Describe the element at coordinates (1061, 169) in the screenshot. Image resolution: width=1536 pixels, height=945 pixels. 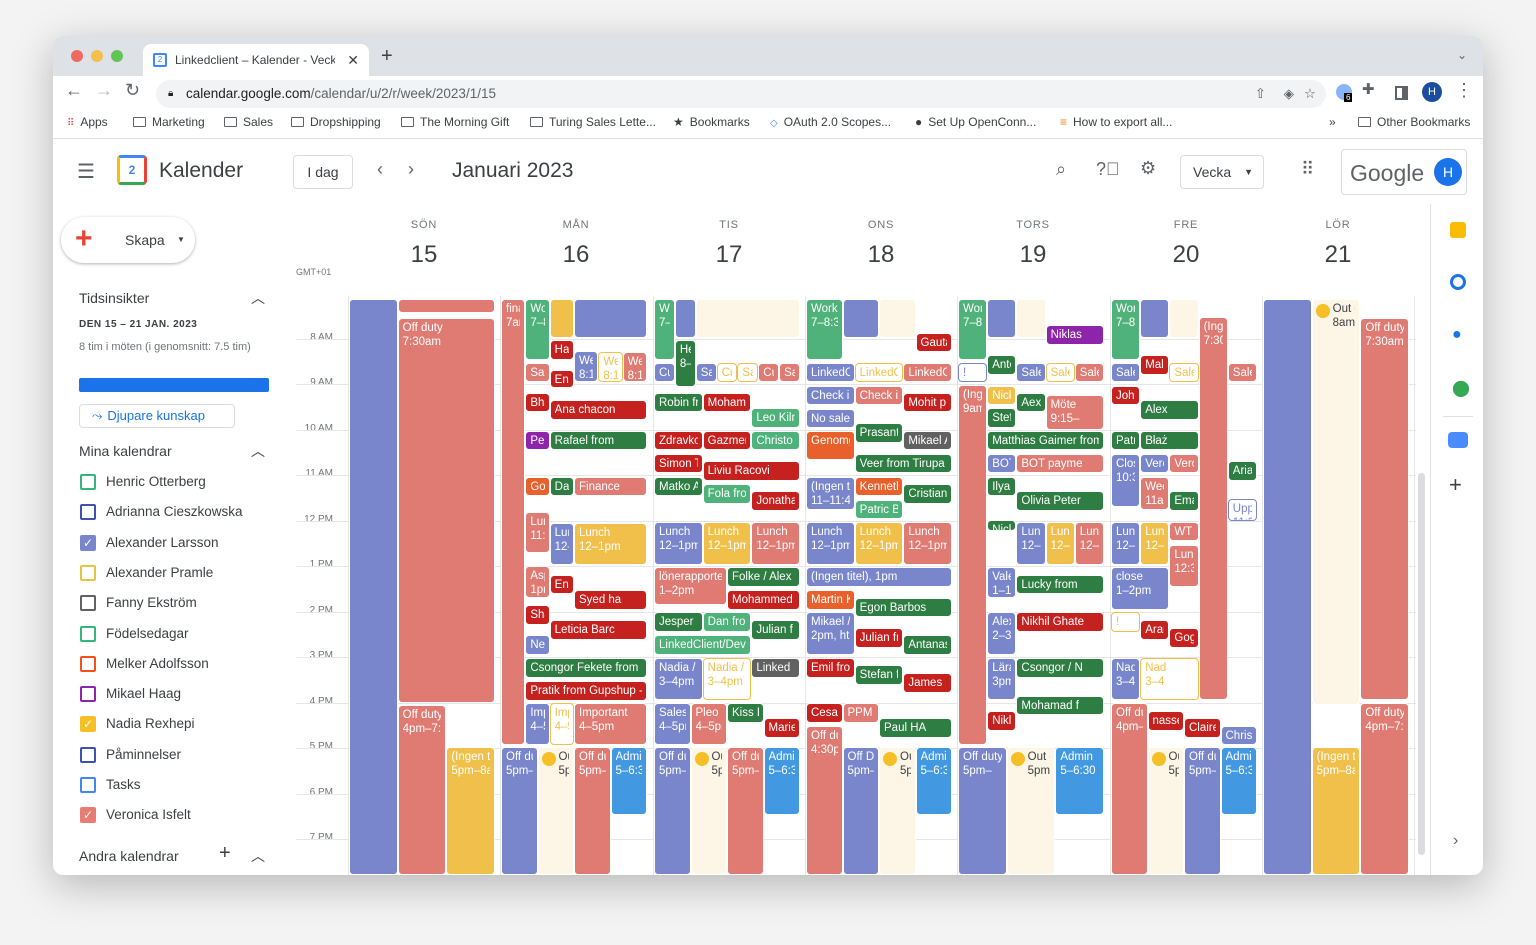
I see `search-icon: ⌕` at that location.